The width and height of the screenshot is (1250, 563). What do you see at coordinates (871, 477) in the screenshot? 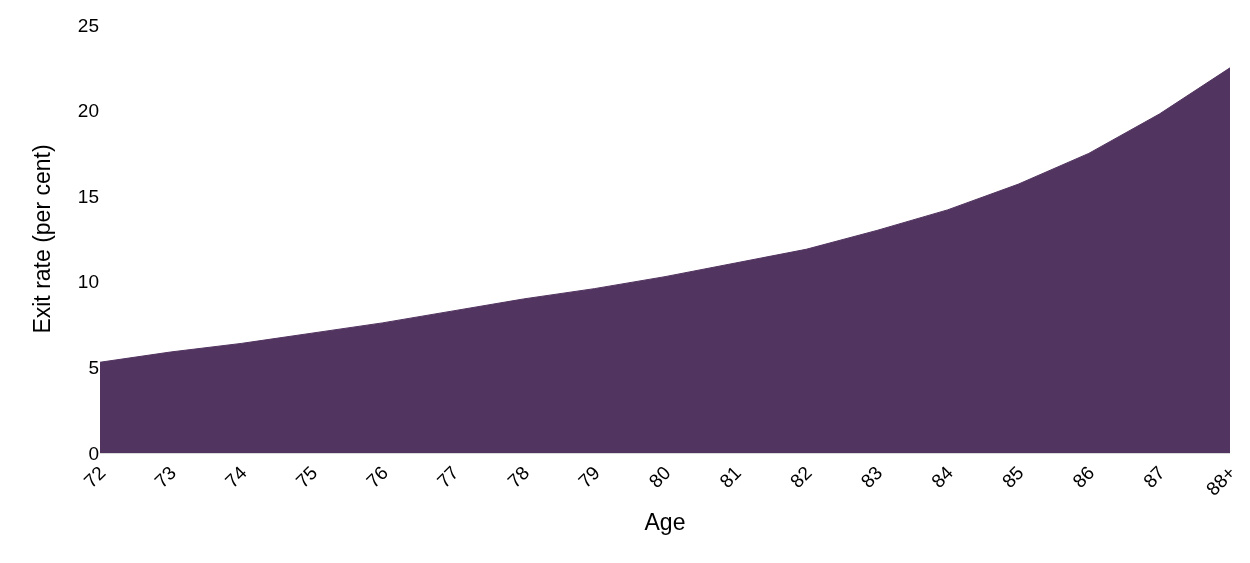
I see `x-tick-label: 83` at bounding box center [871, 477].